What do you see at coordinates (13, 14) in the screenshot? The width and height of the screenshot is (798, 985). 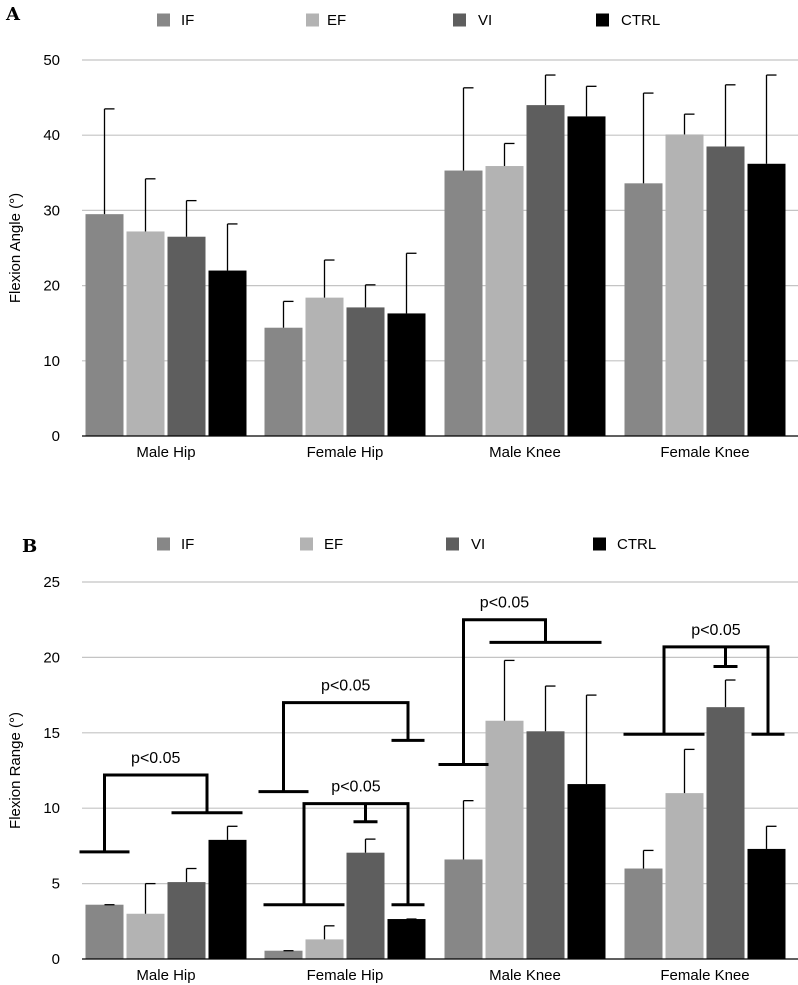 I see `panel-label-a: A` at bounding box center [13, 14].